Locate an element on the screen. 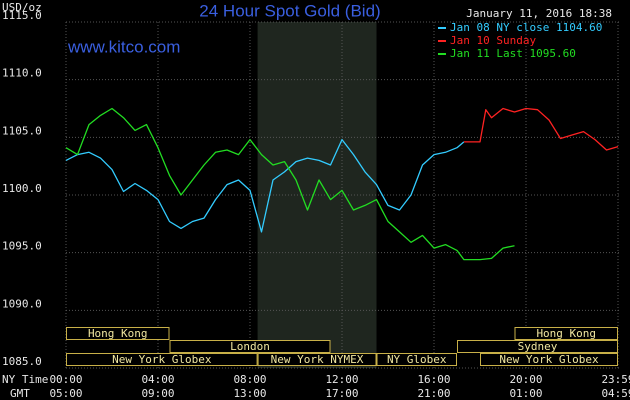  x-tick-label: 04:00 is located at coordinates (157, 379).